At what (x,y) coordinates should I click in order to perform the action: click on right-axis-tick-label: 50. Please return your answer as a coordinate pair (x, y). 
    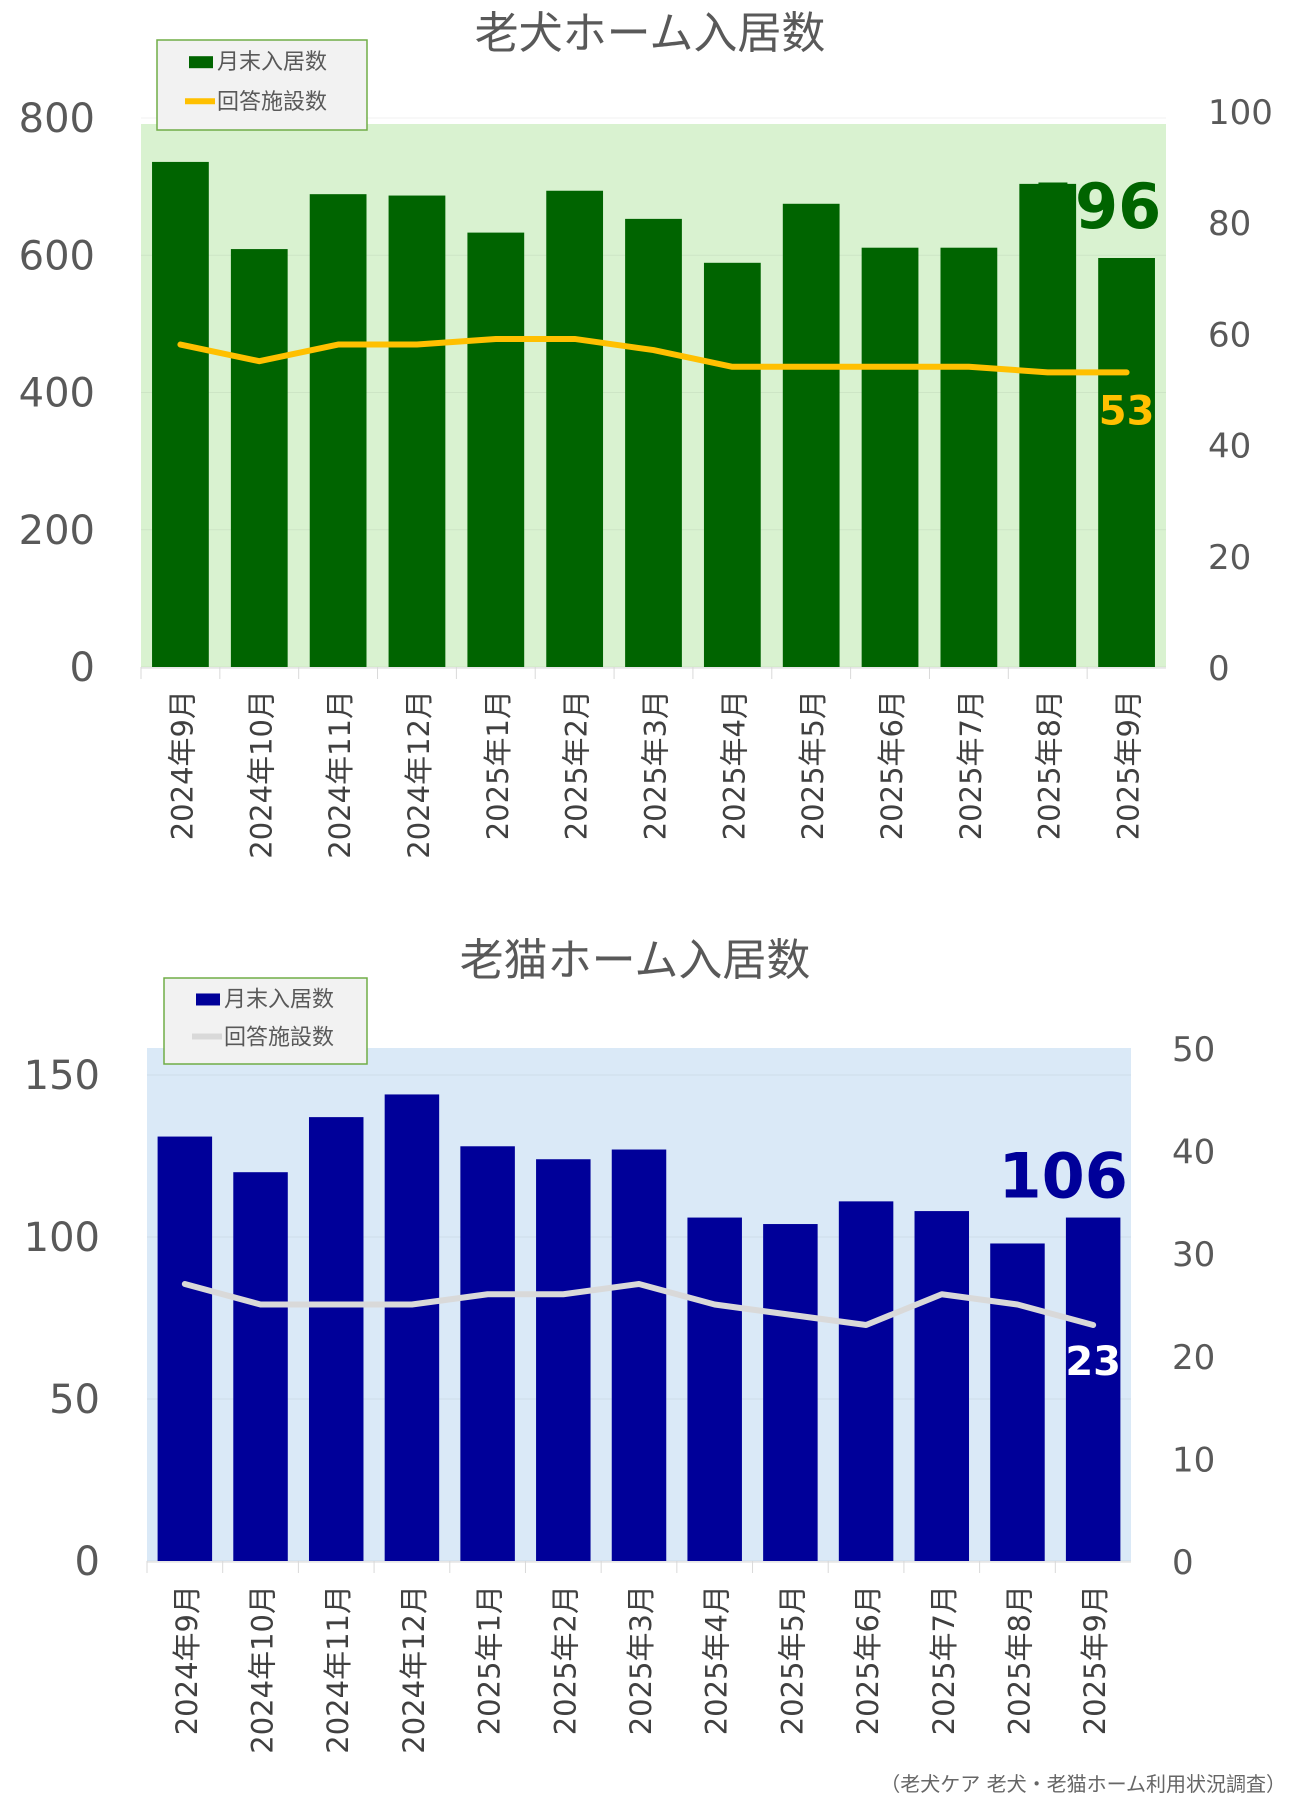
    Looking at the image, I should click on (1193, 1050).